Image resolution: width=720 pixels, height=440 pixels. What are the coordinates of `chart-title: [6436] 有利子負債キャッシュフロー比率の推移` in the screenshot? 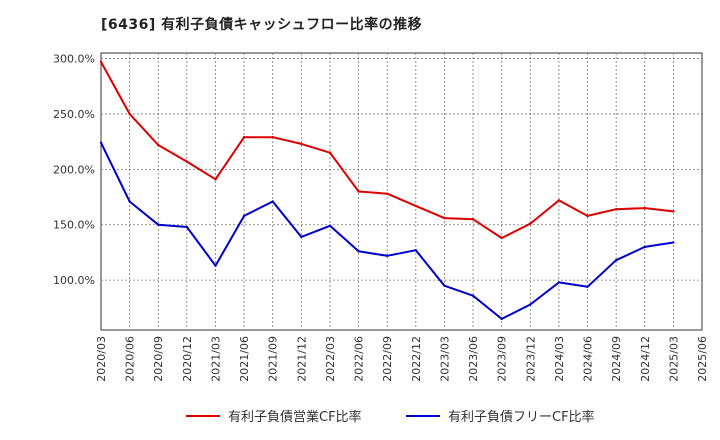 It's located at (262, 25).